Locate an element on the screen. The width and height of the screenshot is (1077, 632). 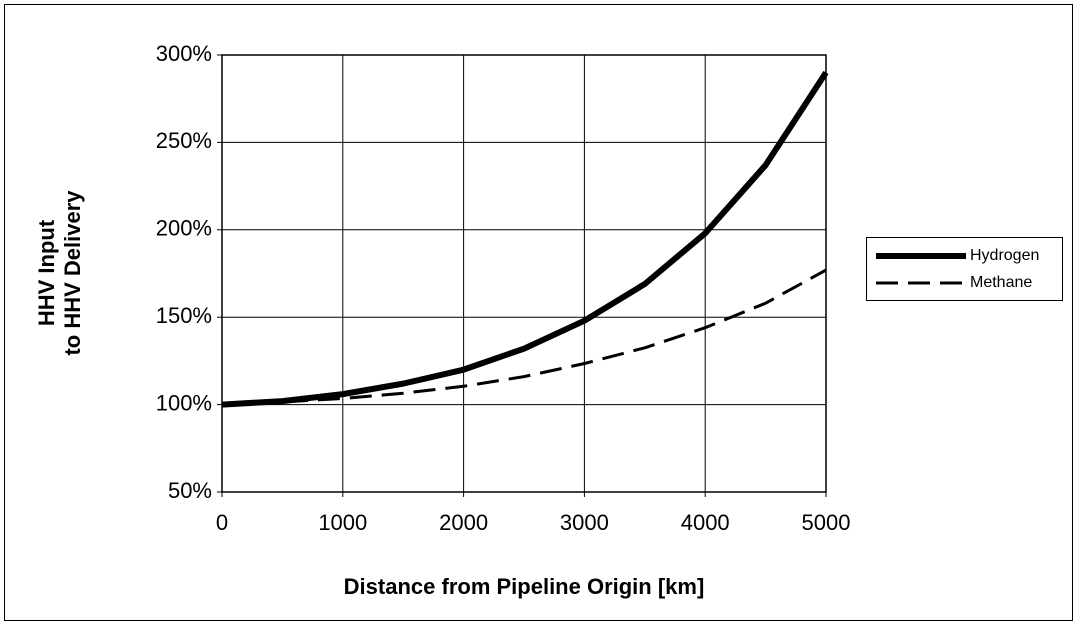
y-axis-title: HHV Input to HHV Delivery is located at coordinates (59, 273).